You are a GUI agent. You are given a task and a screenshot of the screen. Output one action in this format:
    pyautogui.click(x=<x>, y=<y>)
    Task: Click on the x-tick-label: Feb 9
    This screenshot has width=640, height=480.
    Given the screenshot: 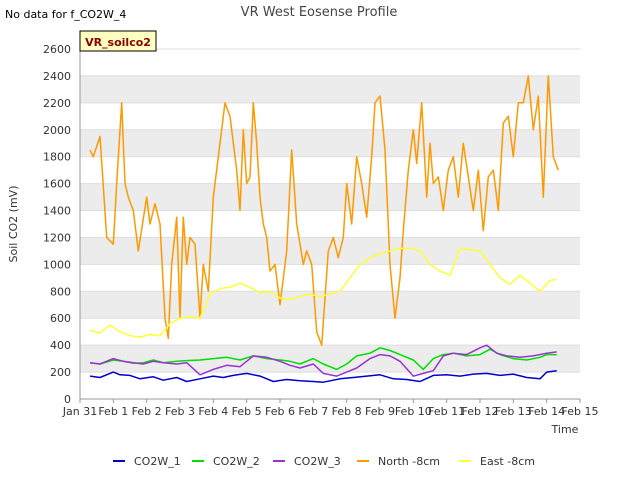 What is the action you would take?
    pyautogui.click(x=380, y=411)
    